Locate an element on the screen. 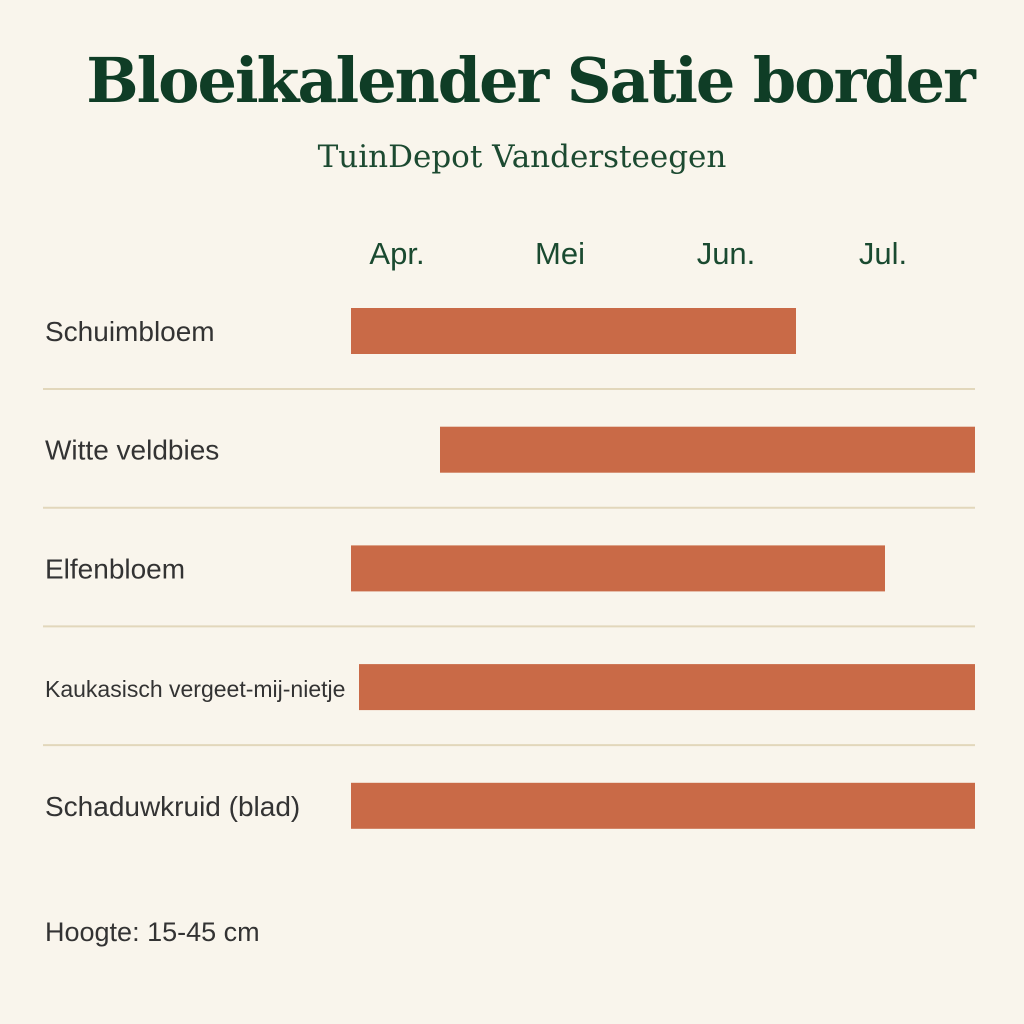 Image resolution: width=1024 pixels, height=1024 pixels. chart-subtitle: TuinDepot Vandersteegen is located at coordinates (522, 157).